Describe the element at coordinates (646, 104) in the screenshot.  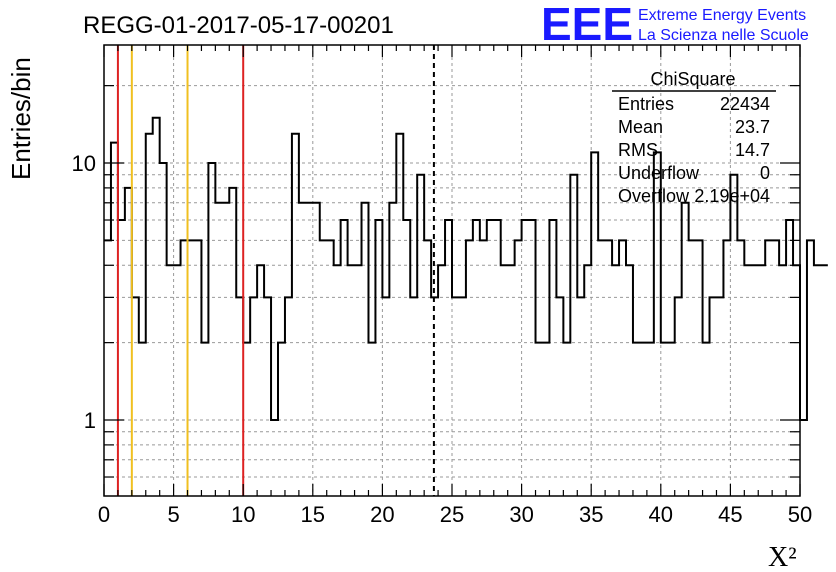
I see `stats-row-label: Entries` at that location.